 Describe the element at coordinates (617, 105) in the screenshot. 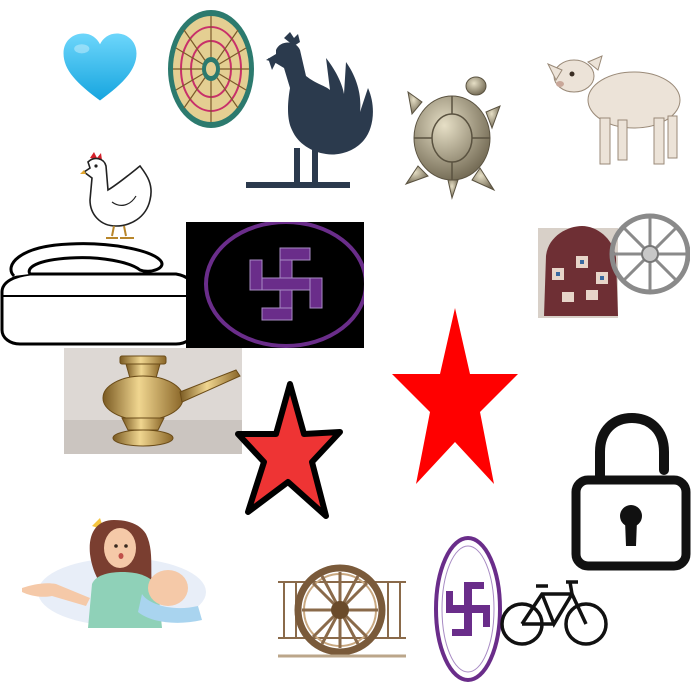

I see `lamb-icon` at that location.